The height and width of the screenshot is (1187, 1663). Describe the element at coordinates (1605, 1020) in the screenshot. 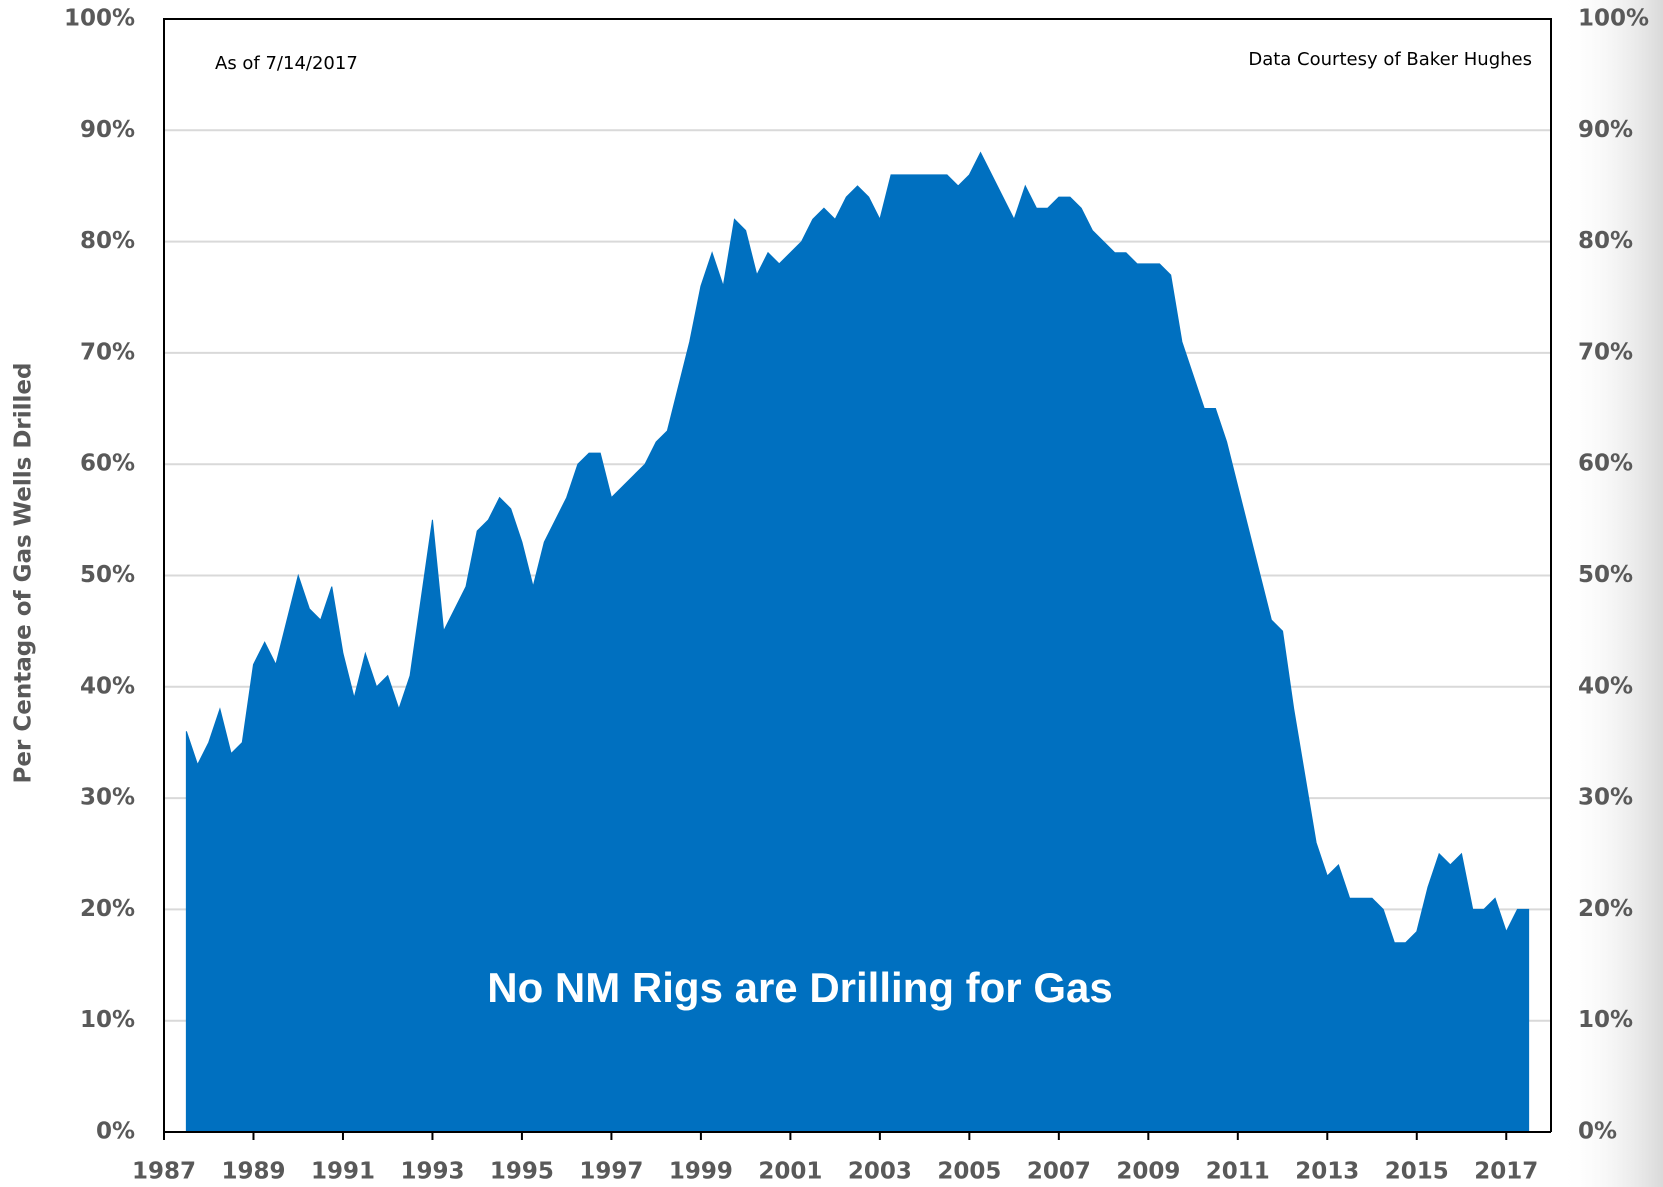

I see `y2-tick-label: 10%` at that location.